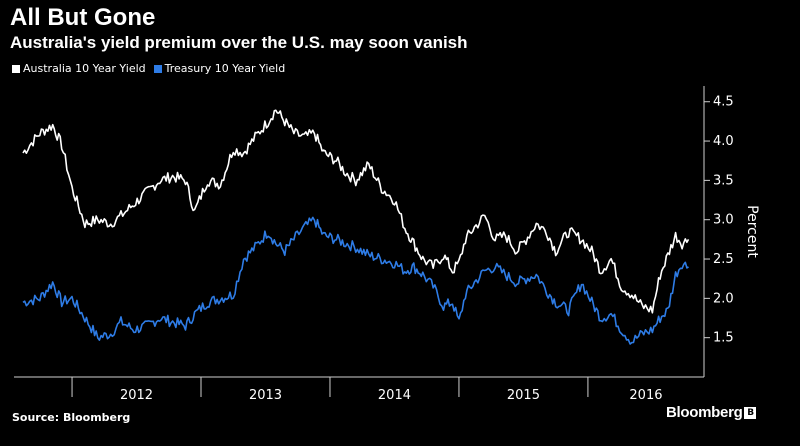  Describe the element at coordinates (723, 298) in the screenshot. I see `y-tick-label: 2.0` at that location.